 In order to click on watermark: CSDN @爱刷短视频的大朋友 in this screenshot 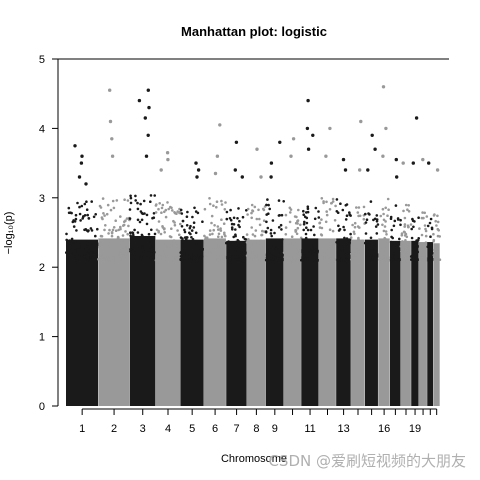, I will do `click(367, 461)`.